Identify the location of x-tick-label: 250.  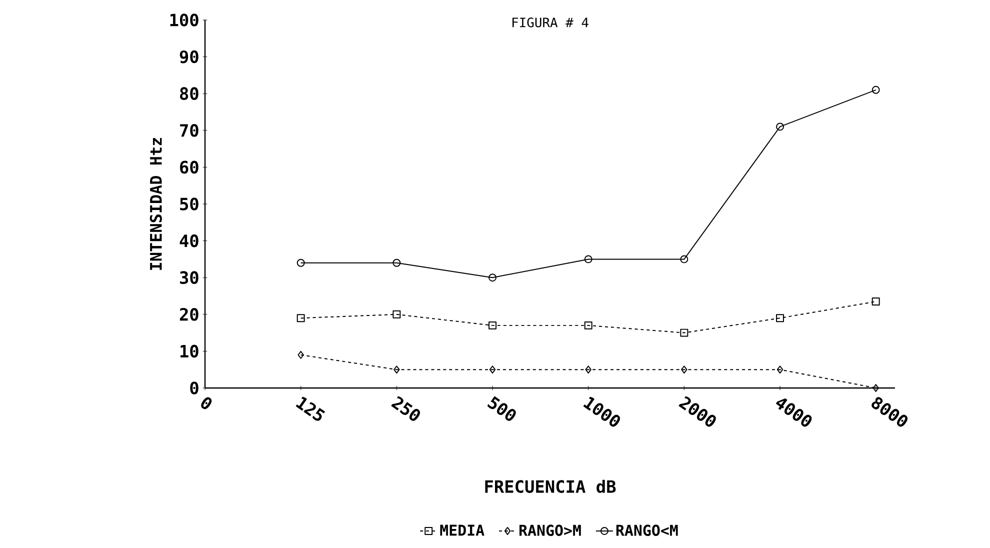
(405, 408).